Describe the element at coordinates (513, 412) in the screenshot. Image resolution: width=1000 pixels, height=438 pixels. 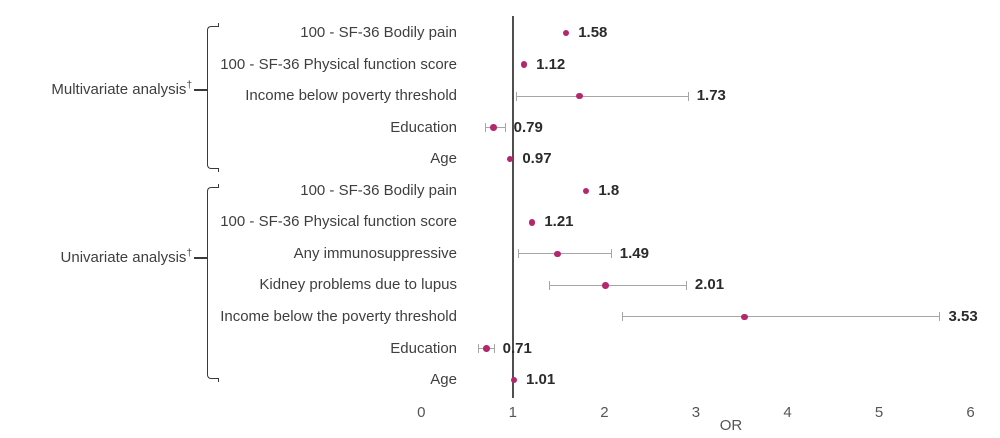
I see `x-tick-label: 1` at that location.